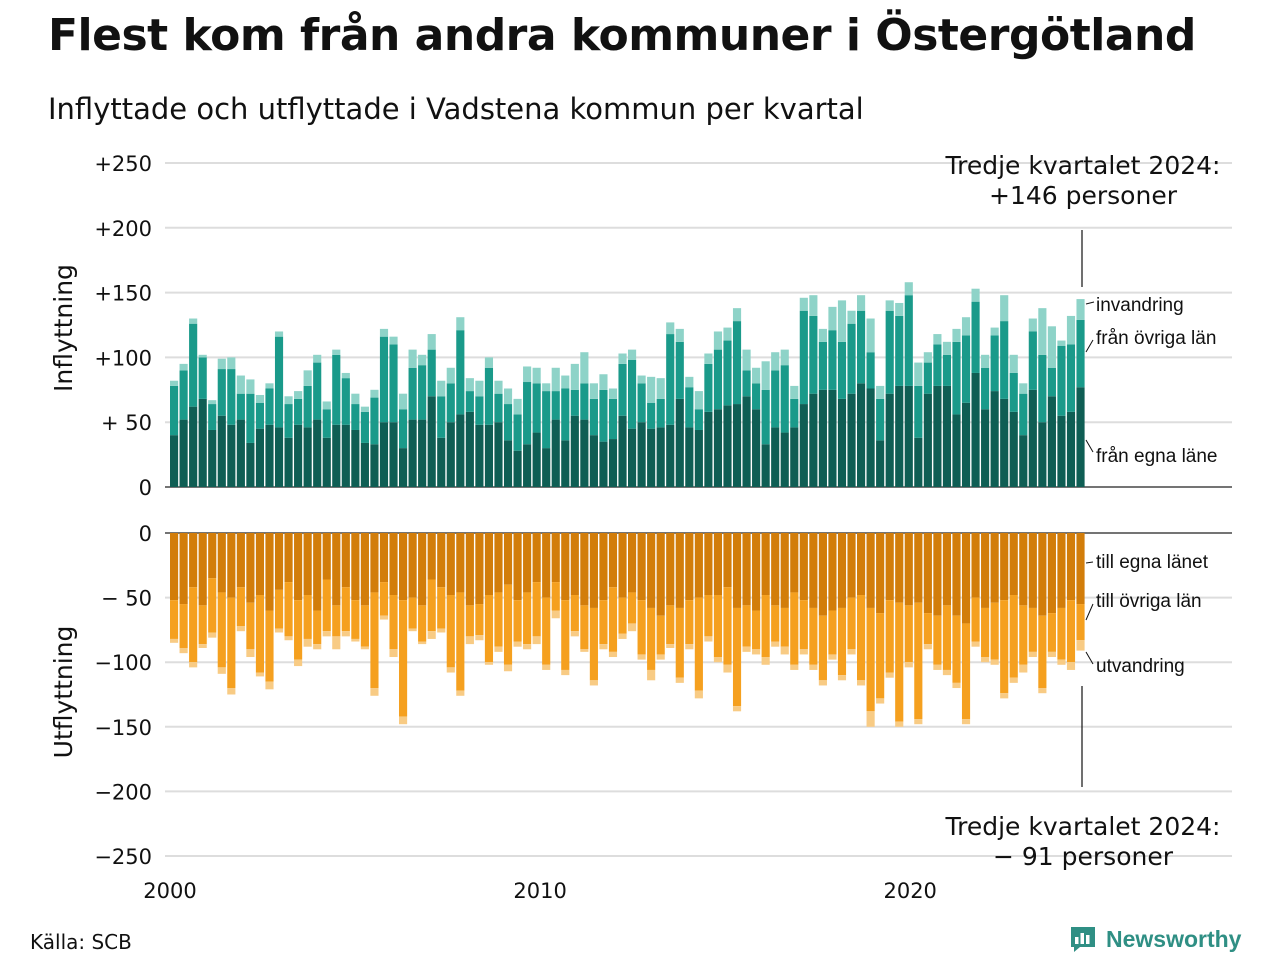 The image size is (1280, 960). I want to click on y-tick-label-in: +150, so click(123, 294).